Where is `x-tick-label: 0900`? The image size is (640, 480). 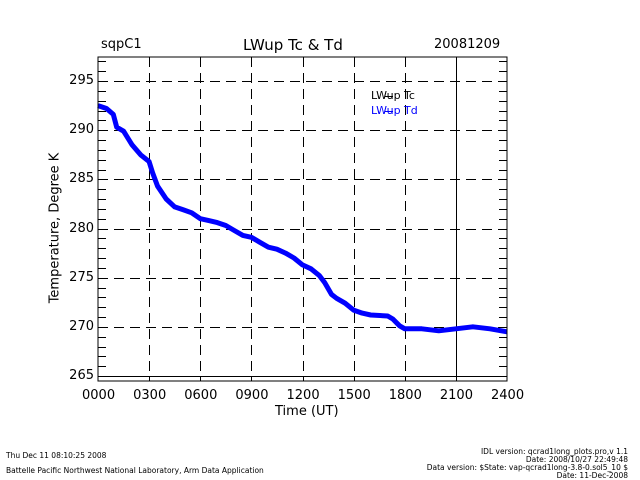 x-tick-label: 0900 is located at coordinates (252, 395).